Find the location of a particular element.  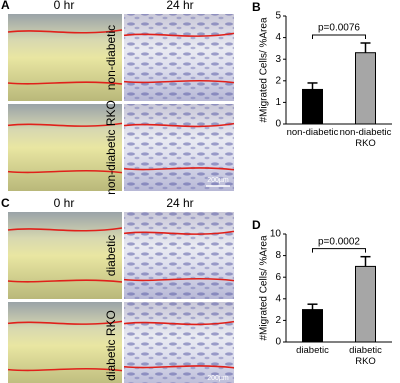

x-tick-label: diabetic RKO is located at coordinates (365, 356).